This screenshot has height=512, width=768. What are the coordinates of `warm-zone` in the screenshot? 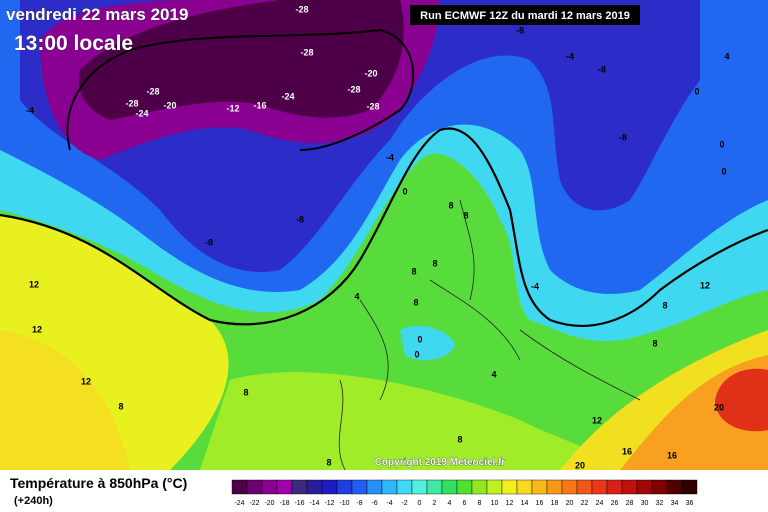 It's located at (65, 400).